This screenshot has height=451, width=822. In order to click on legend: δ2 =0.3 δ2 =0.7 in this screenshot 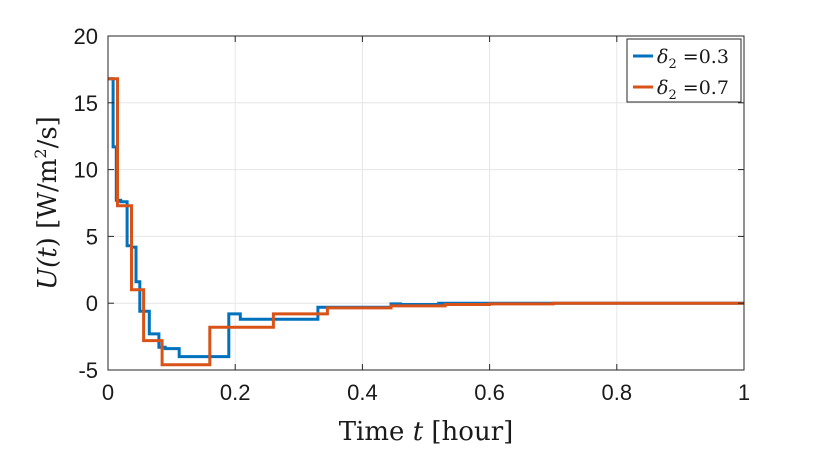, I will do `click(684, 70)`.